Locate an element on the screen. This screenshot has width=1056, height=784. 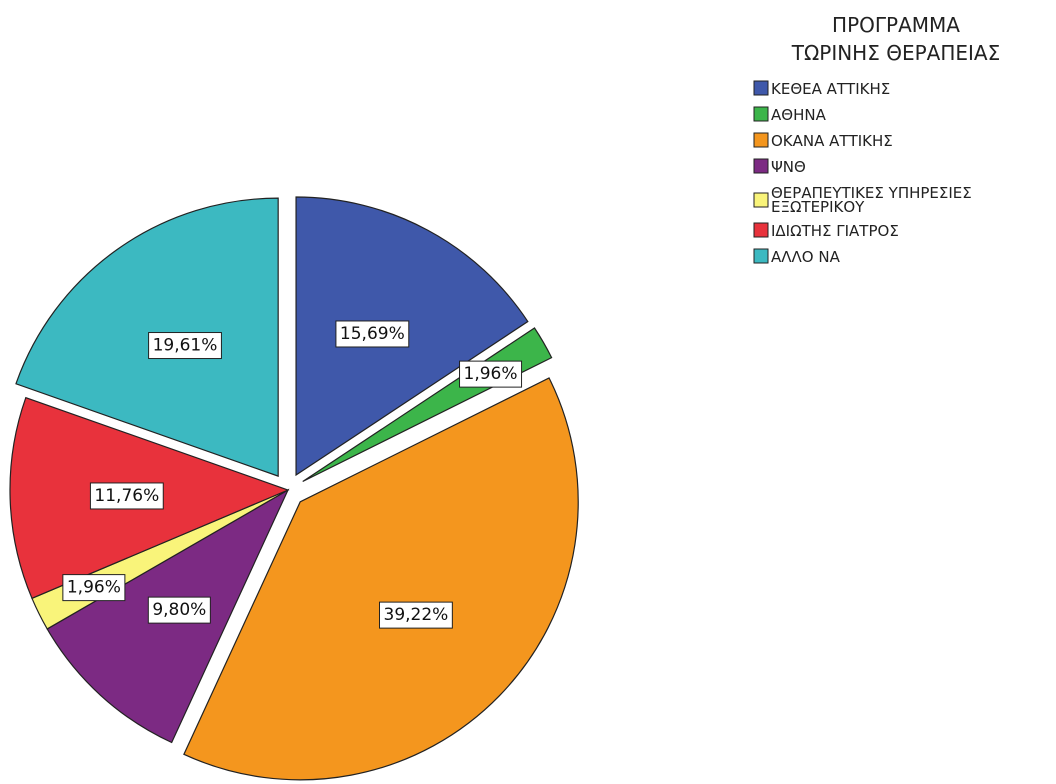
legend-label-6: ΙΔΙΩΤΗΣ ΓΙΑΤΡΟΣ is located at coordinates (835, 231).